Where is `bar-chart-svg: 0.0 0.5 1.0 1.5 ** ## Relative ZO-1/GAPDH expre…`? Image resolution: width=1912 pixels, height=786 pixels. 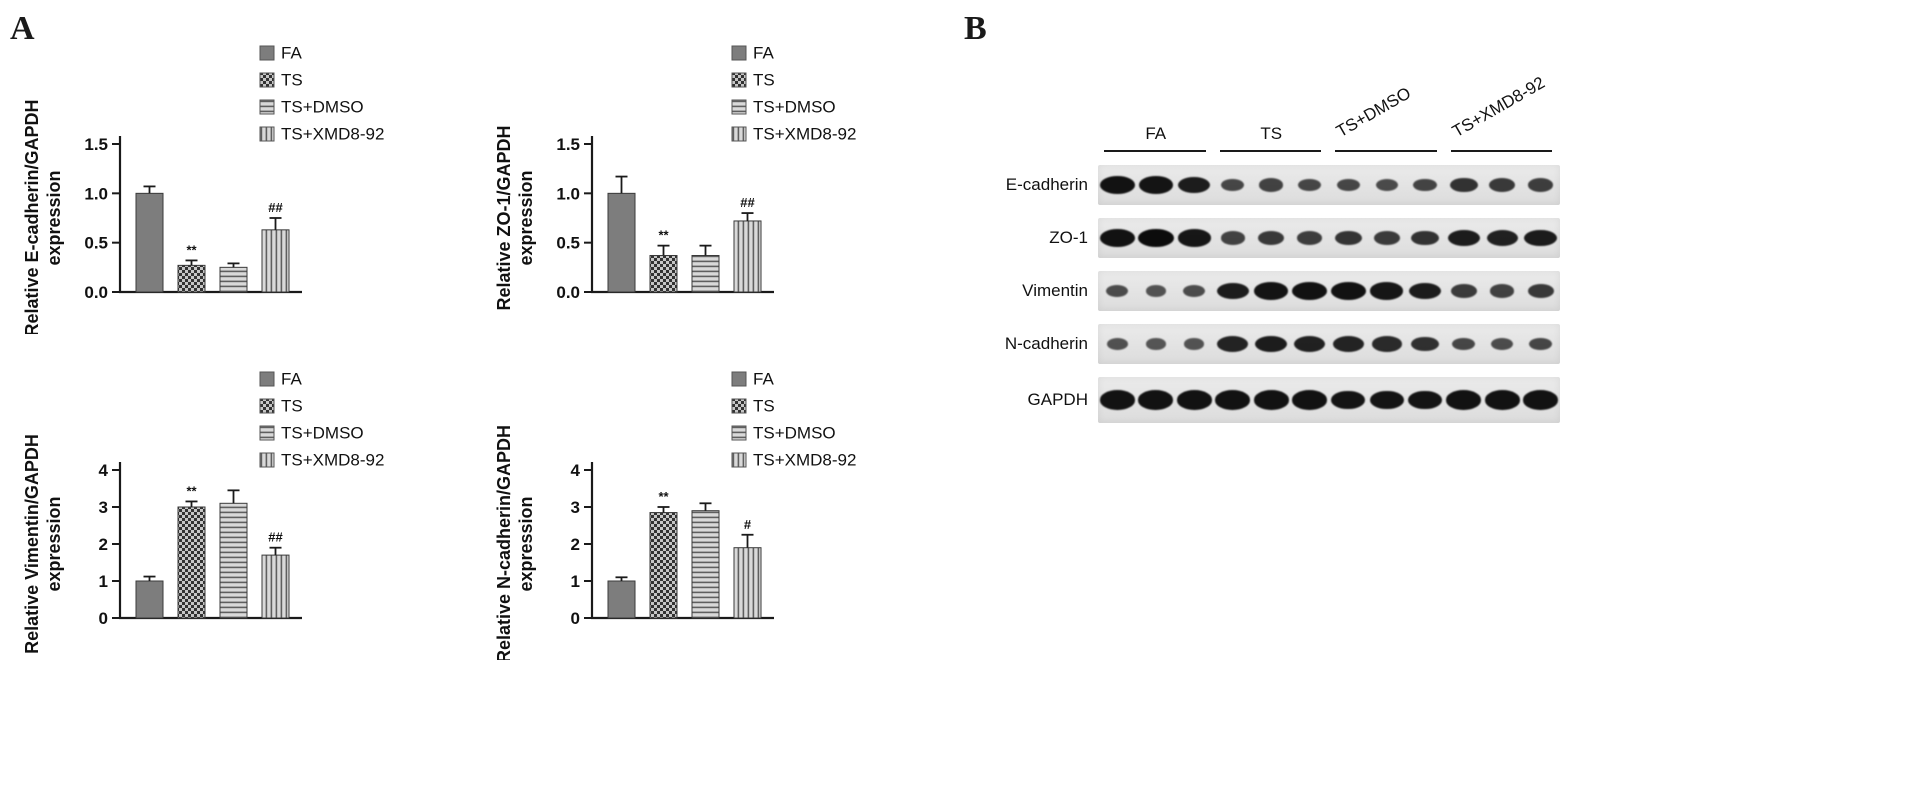
bar-chart-svg: 0.0 0.5 1.0 1.5 ** ## Relative ZO-1/GAPDH expre… is located at coordinates (675, 177).